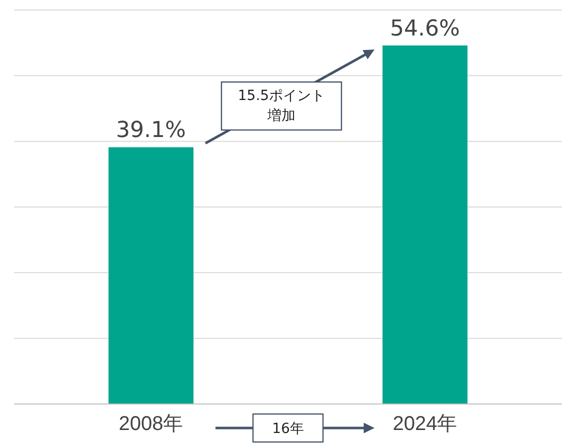 This screenshot has height=448, width=568. What do you see at coordinates (281, 106) in the screenshot?
I see `annotation: 15.5ポイント増加` at bounding box center [281, 106].